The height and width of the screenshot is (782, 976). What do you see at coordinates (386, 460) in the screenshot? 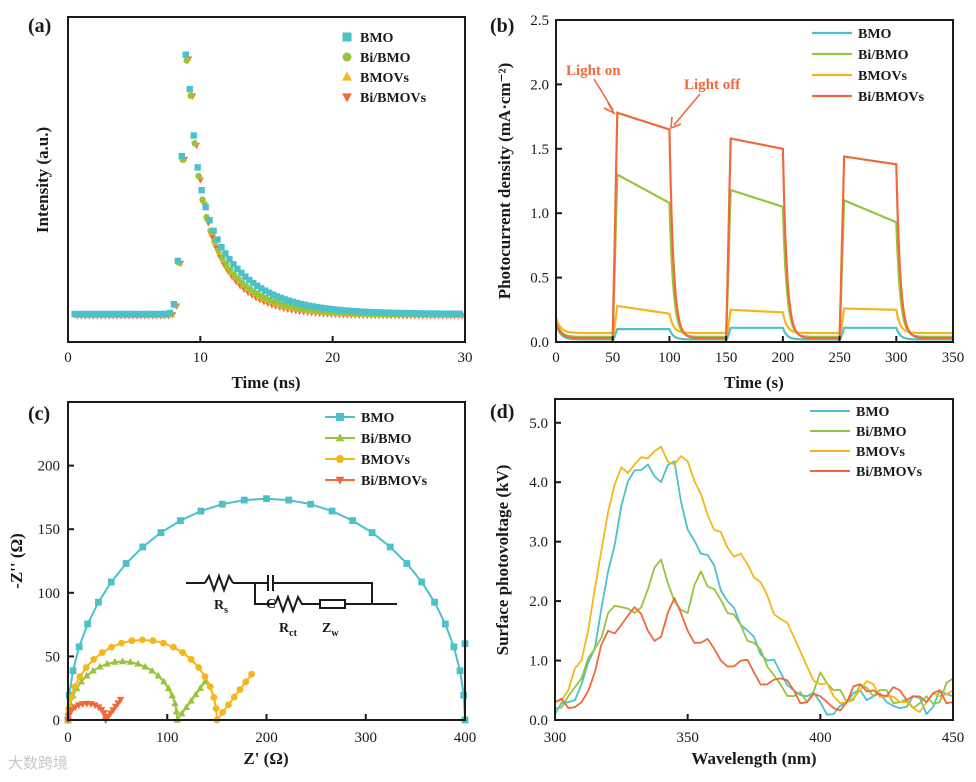
I see `legend-label: BMOVs` at bounding box center [386, 460].